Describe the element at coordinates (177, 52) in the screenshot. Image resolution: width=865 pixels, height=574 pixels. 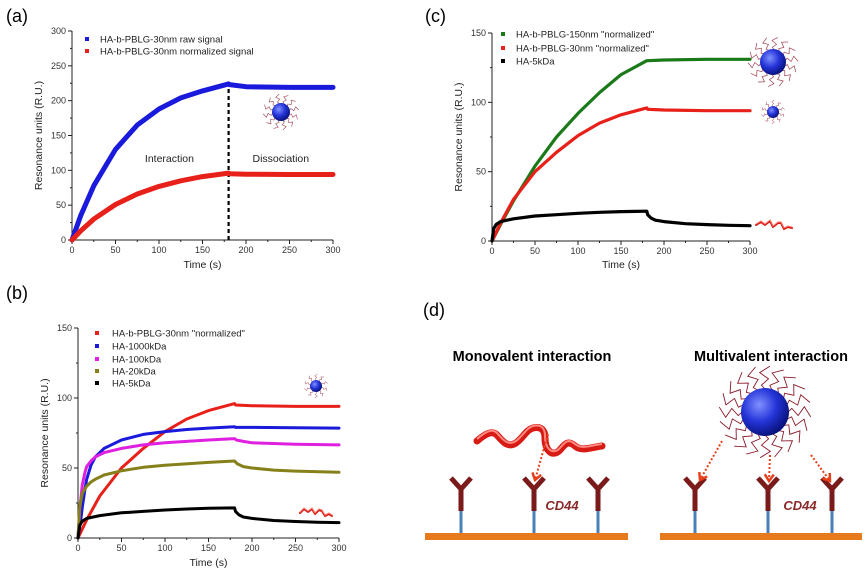
I see `legend-label: HA-b-PBLG-30nm normalized signal` at that location.